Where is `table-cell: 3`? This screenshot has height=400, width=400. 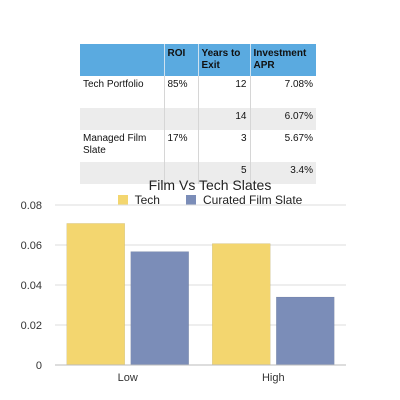 table-cell: 3 is located at coordinates (224, 146).